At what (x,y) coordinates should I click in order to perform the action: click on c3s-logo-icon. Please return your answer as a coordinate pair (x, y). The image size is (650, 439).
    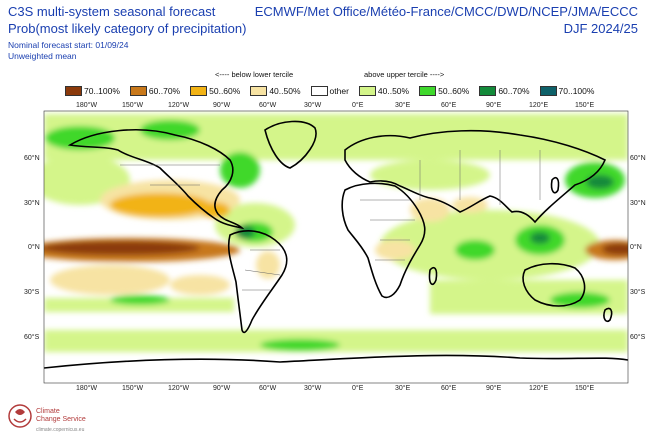
    Looking at the image, I should click on (20, 416).